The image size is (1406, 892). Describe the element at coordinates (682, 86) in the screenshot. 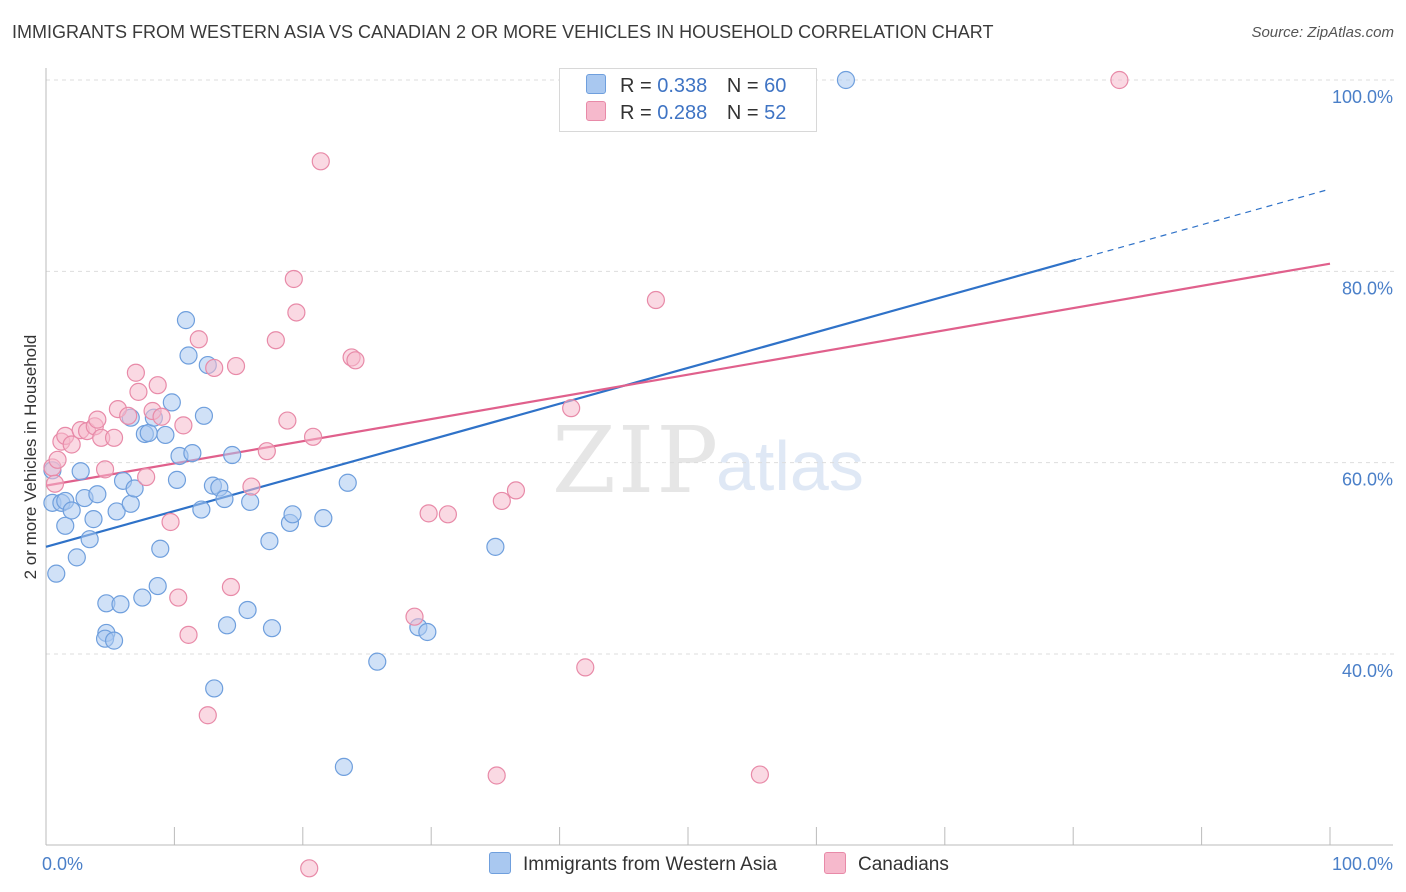

I see `r-value: 0.338` at that location.